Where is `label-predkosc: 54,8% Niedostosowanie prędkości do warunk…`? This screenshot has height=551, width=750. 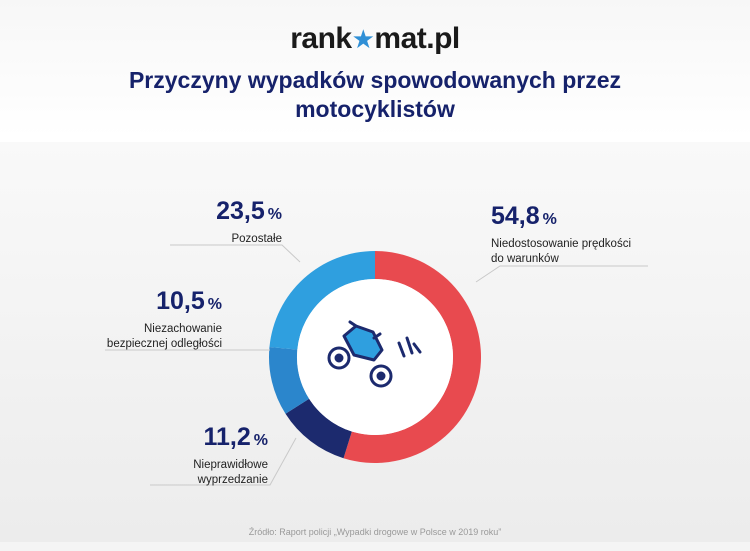
label-predkosc: 54,8% Niedostosowanie prędkości do warunk… is located at coordinates (586, 234).